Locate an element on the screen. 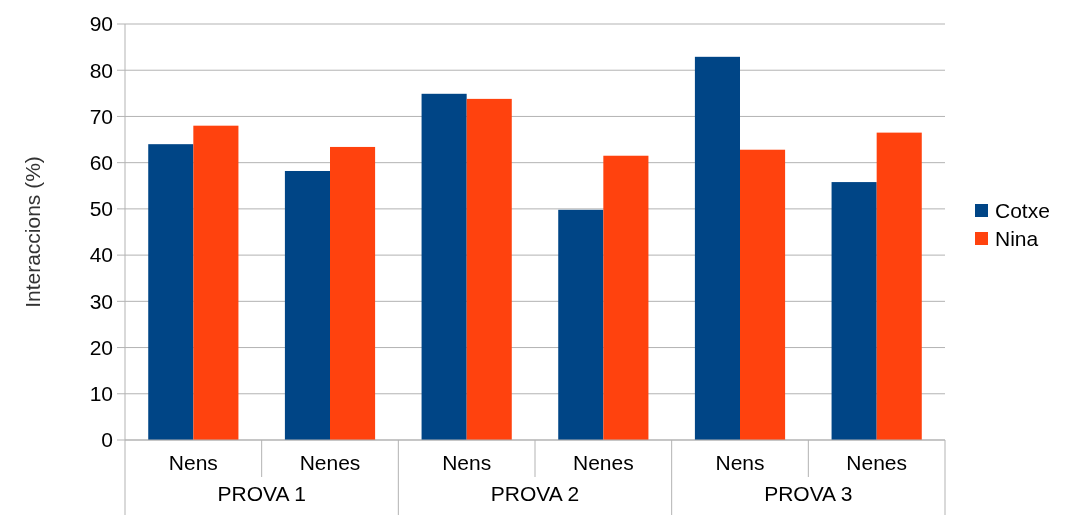 This screenshot has height=520, width=1090. y-axis-title: Interaccions (%) is located at coordinates (32, 232).